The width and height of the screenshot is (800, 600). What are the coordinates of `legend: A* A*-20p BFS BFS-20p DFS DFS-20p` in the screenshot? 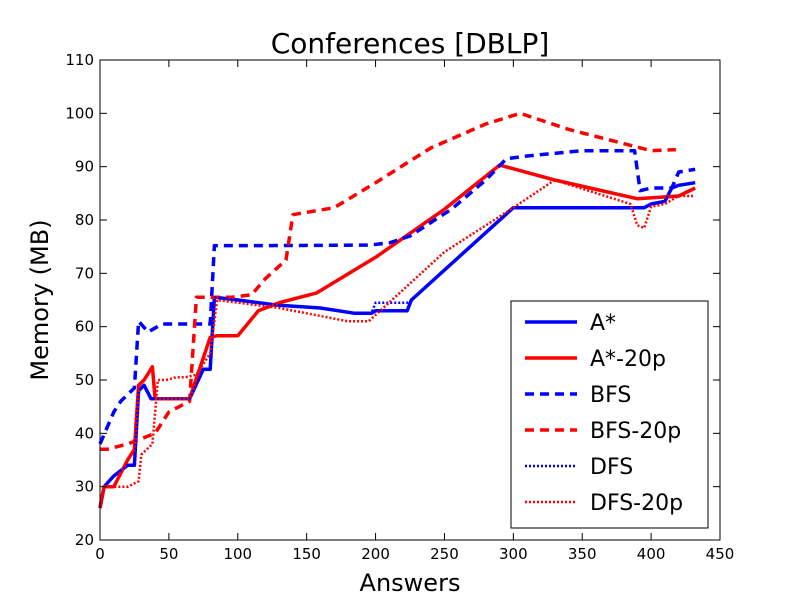 It's located at (609, 414).